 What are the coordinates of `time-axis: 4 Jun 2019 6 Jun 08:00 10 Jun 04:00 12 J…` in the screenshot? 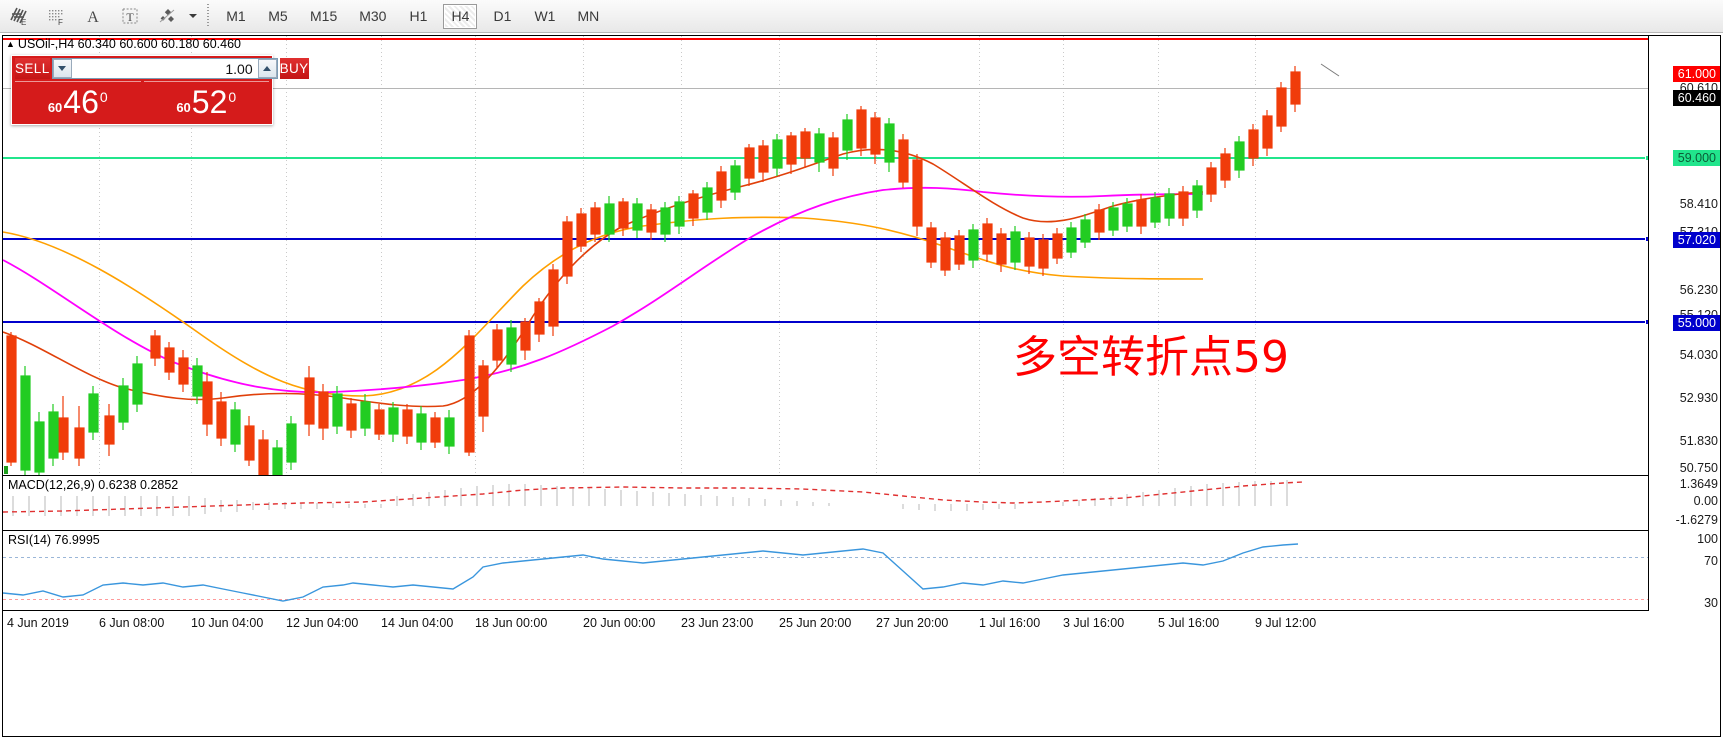 It's located at (861, 624).